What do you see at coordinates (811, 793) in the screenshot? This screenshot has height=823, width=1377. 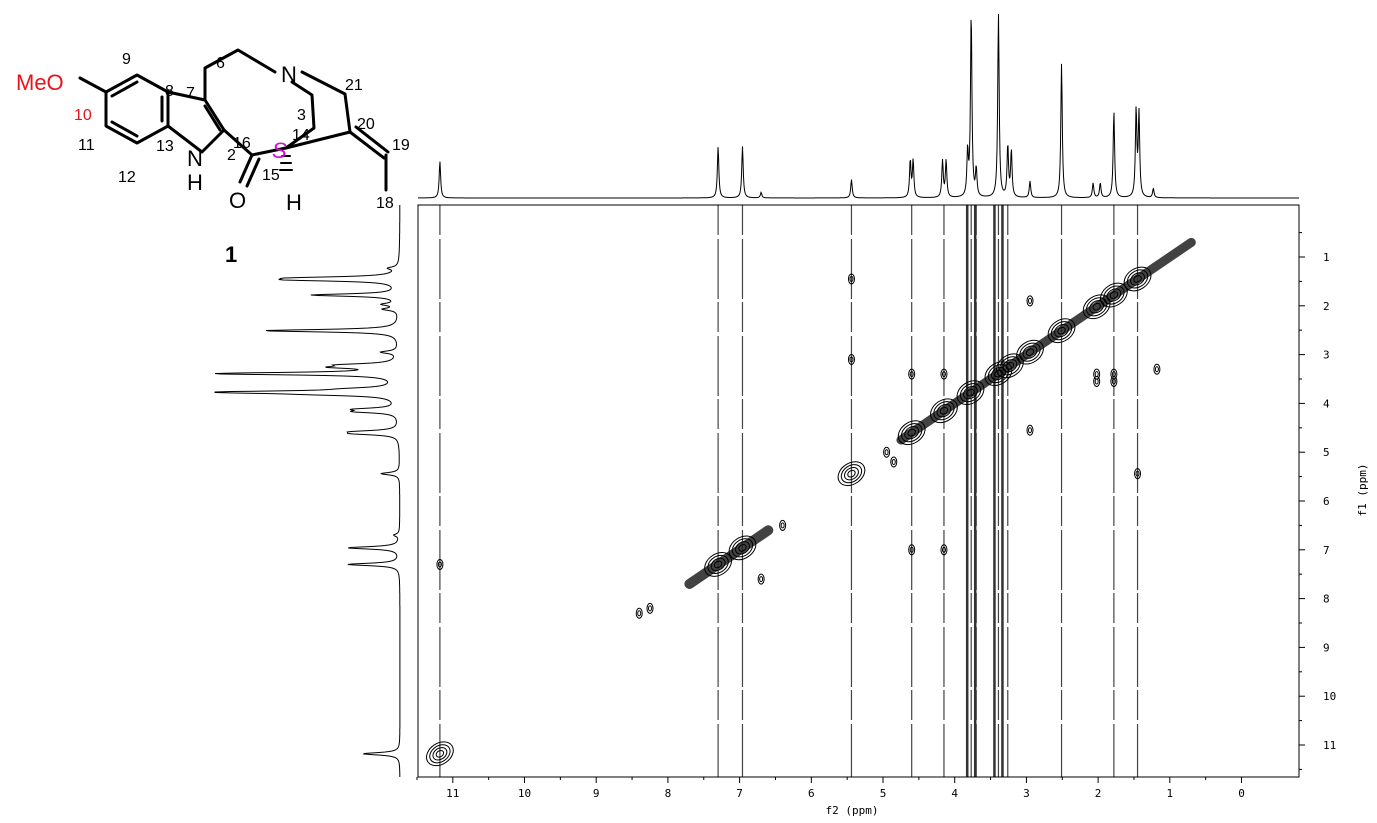 I see `x-tick-label: 6` at bounding box center [811, 793].